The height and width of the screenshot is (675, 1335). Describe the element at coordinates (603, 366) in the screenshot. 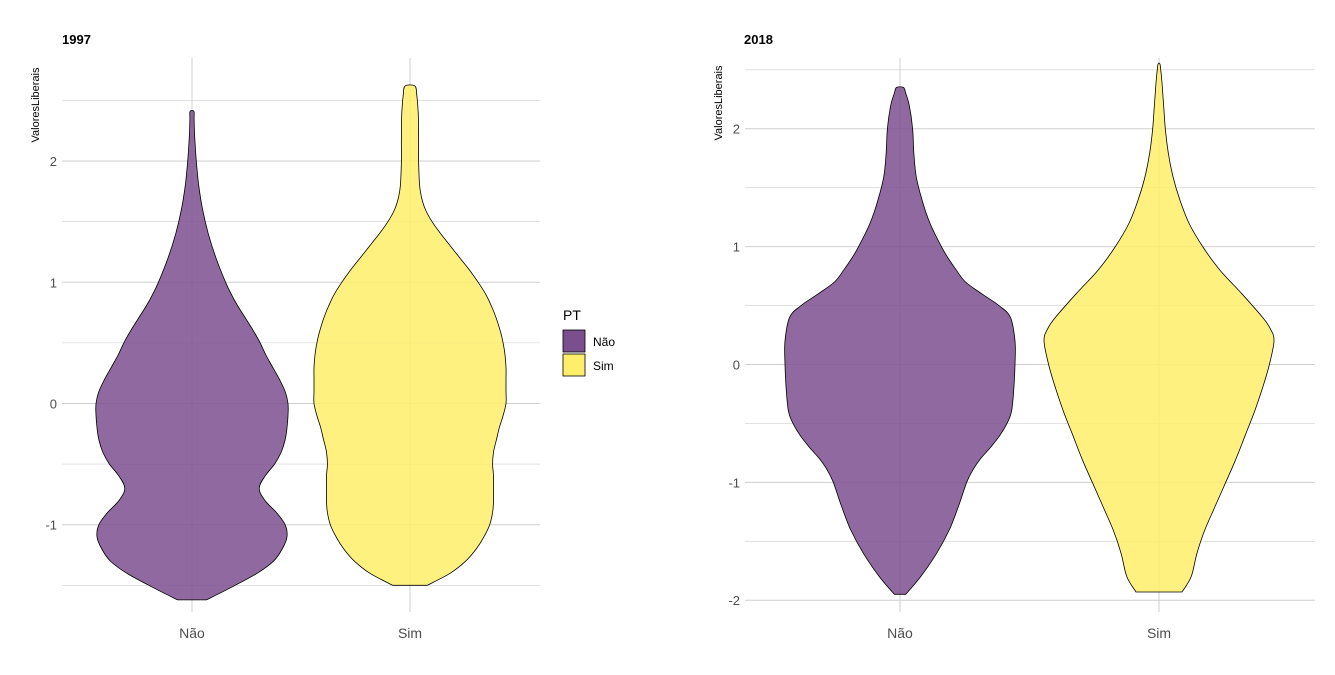

I see `legend-label-sim: Sim` at that location.